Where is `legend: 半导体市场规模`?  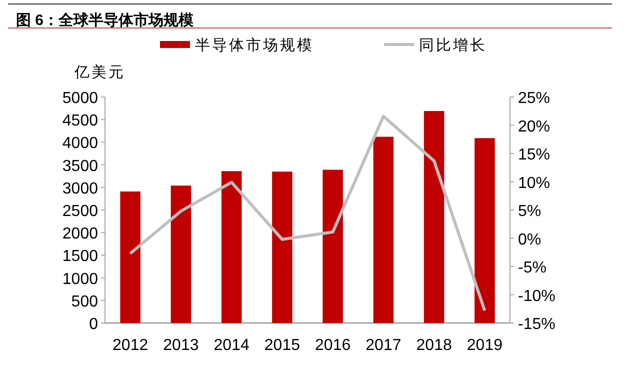
legend: 半导体市场规模 is located at coordinates (254, 45).